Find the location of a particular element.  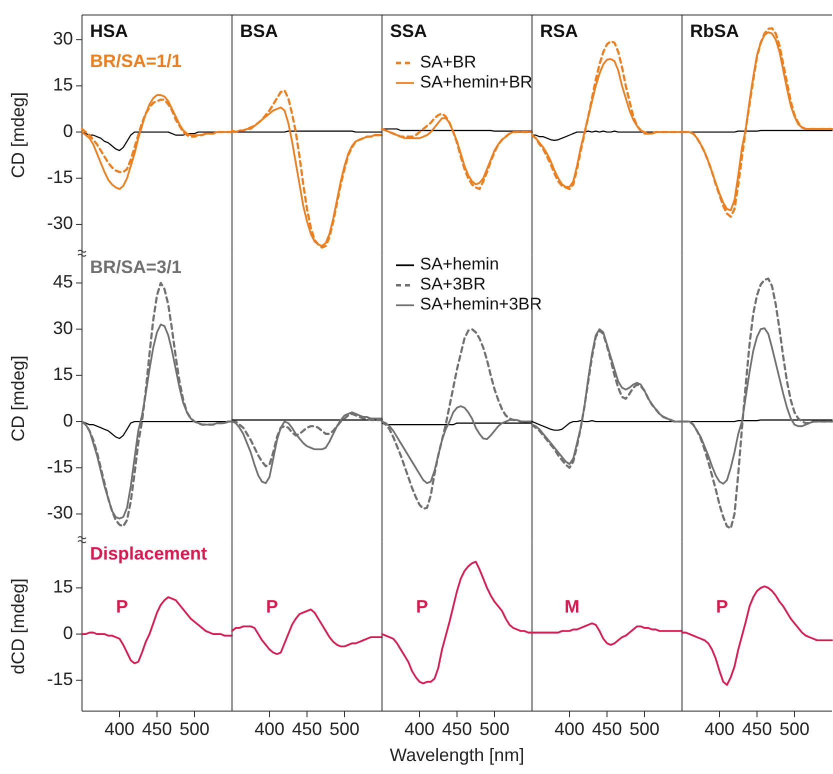

chart-title: HSA is located at coordinates (109, 31).